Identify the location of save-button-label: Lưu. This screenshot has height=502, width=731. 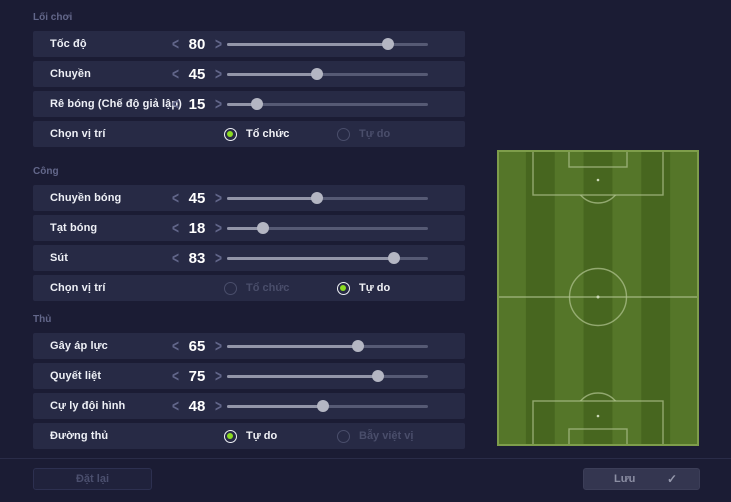
(625, 479).